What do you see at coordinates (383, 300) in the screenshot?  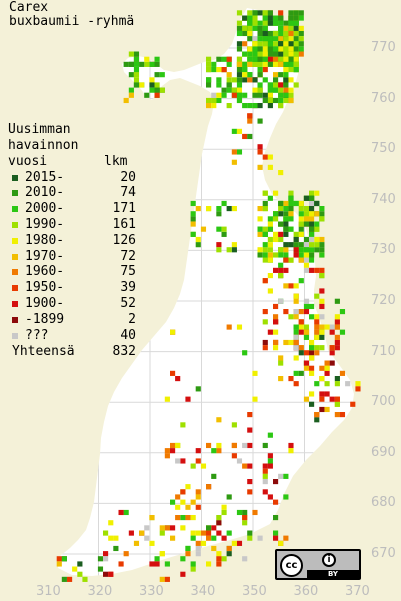 I see `y-axis-label: 720` at bounding box center [383, 300].